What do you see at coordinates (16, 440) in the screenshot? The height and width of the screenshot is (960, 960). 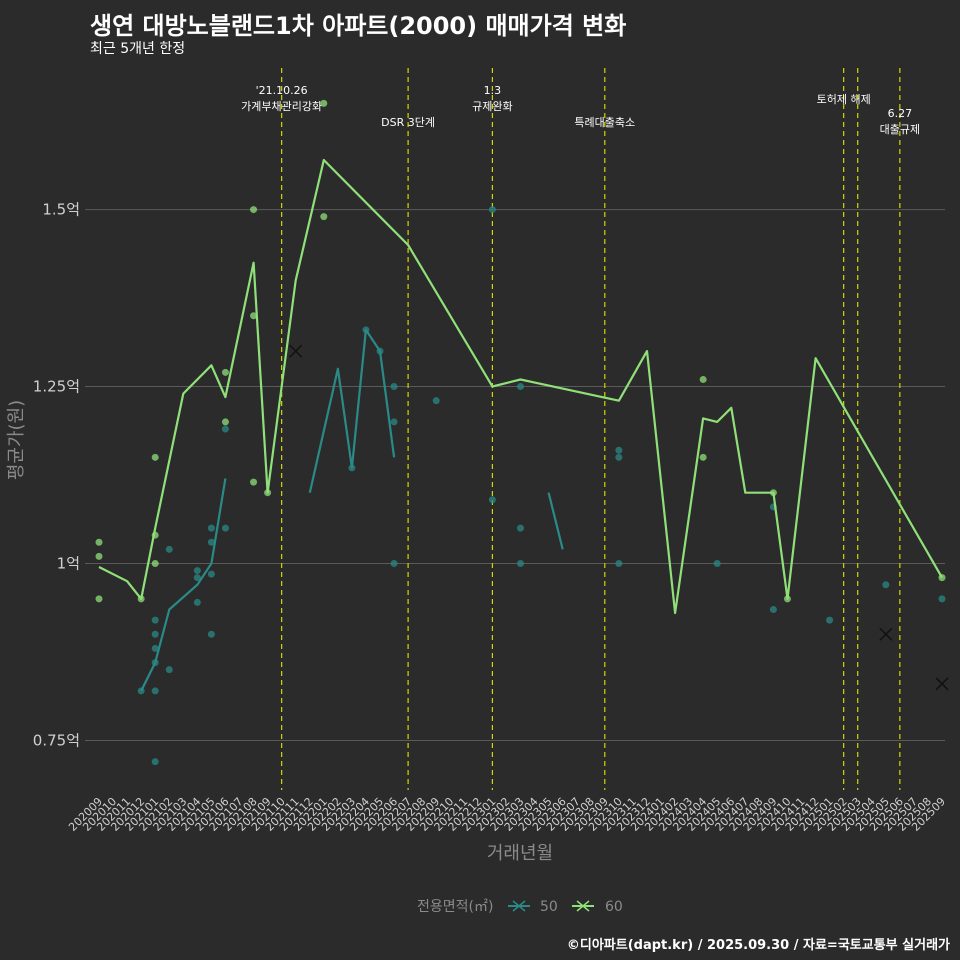 I see `y-axis-label: 평균가(원)` at bounding box center [16, 440].